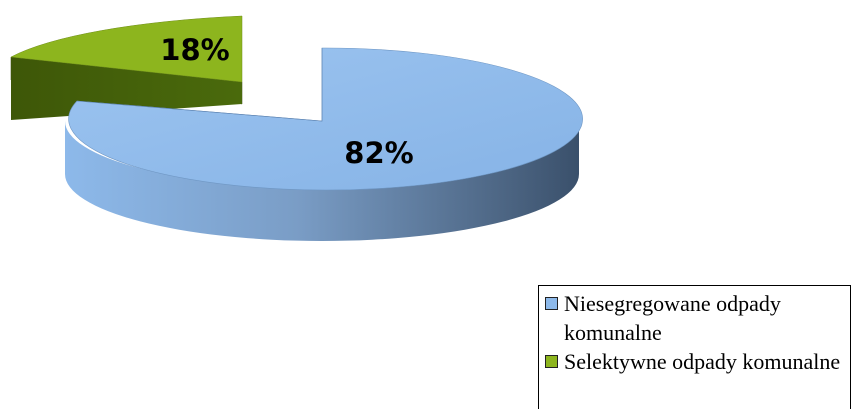 The width and height of the screenshot is (855, 409). I want to click on legend-label-selektywne: Selektywne odpady komunalne, so click(702, 361).